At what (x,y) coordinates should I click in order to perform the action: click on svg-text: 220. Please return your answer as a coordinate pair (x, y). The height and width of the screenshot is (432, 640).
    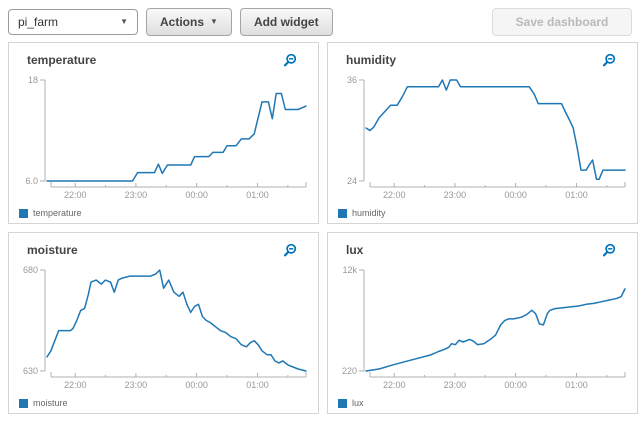
    Looking at the image, I should click on (349, 371).